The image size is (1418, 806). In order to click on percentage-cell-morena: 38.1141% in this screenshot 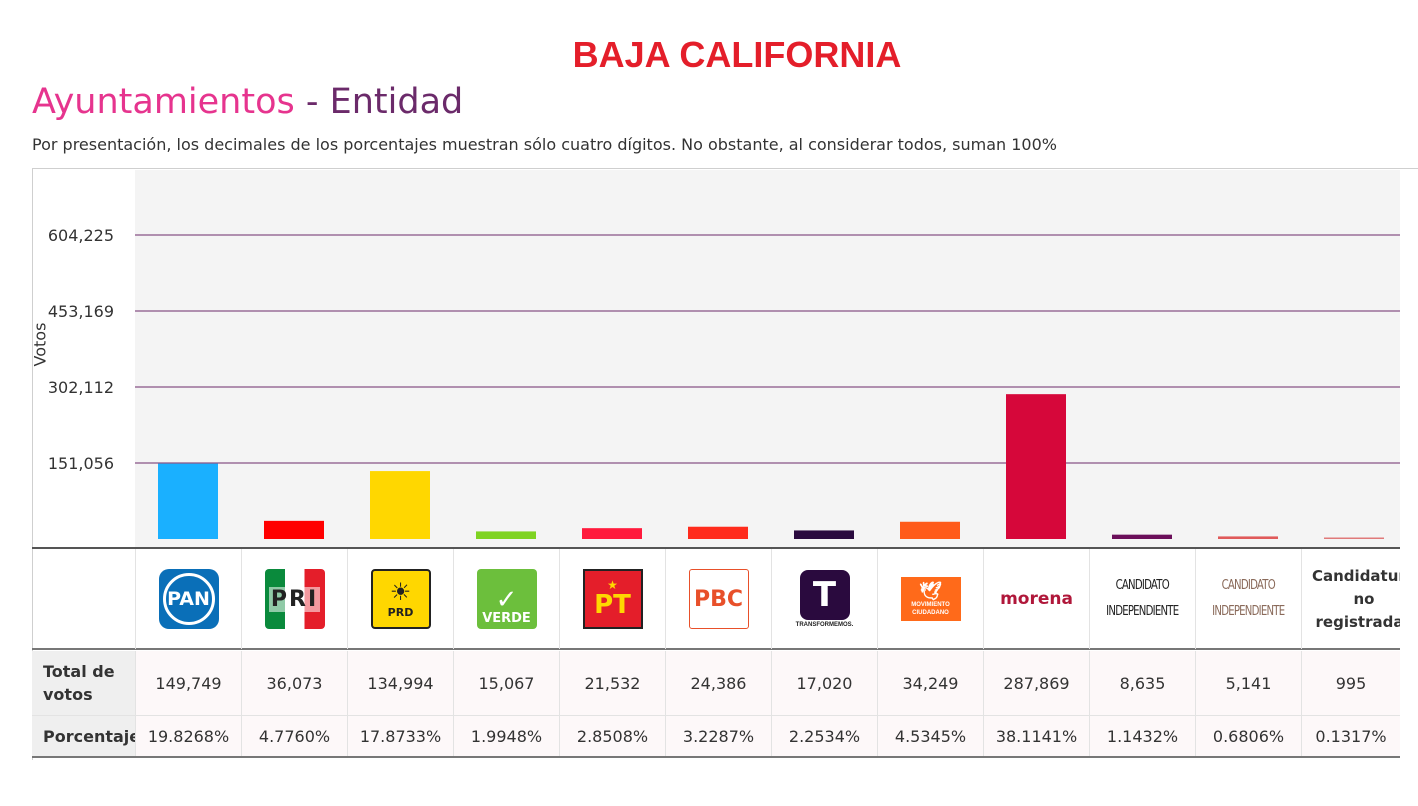, I will do `click(1036, 736)`.